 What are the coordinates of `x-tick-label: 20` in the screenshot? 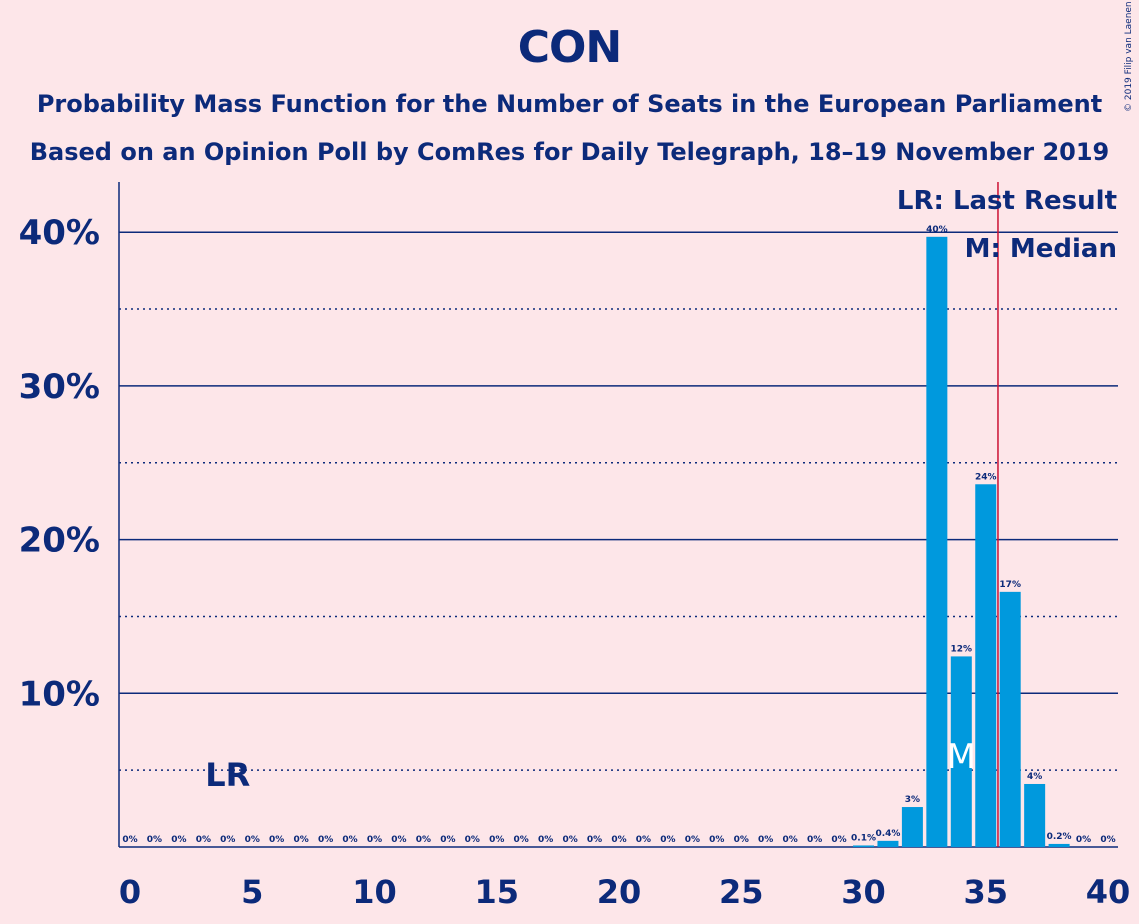 It's located at (619, 892).